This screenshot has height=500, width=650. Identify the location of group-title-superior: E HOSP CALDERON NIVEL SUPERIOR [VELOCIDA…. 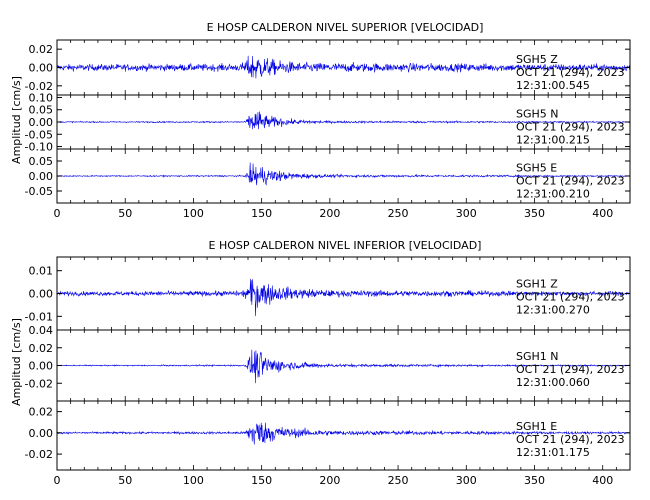
(345, 27).